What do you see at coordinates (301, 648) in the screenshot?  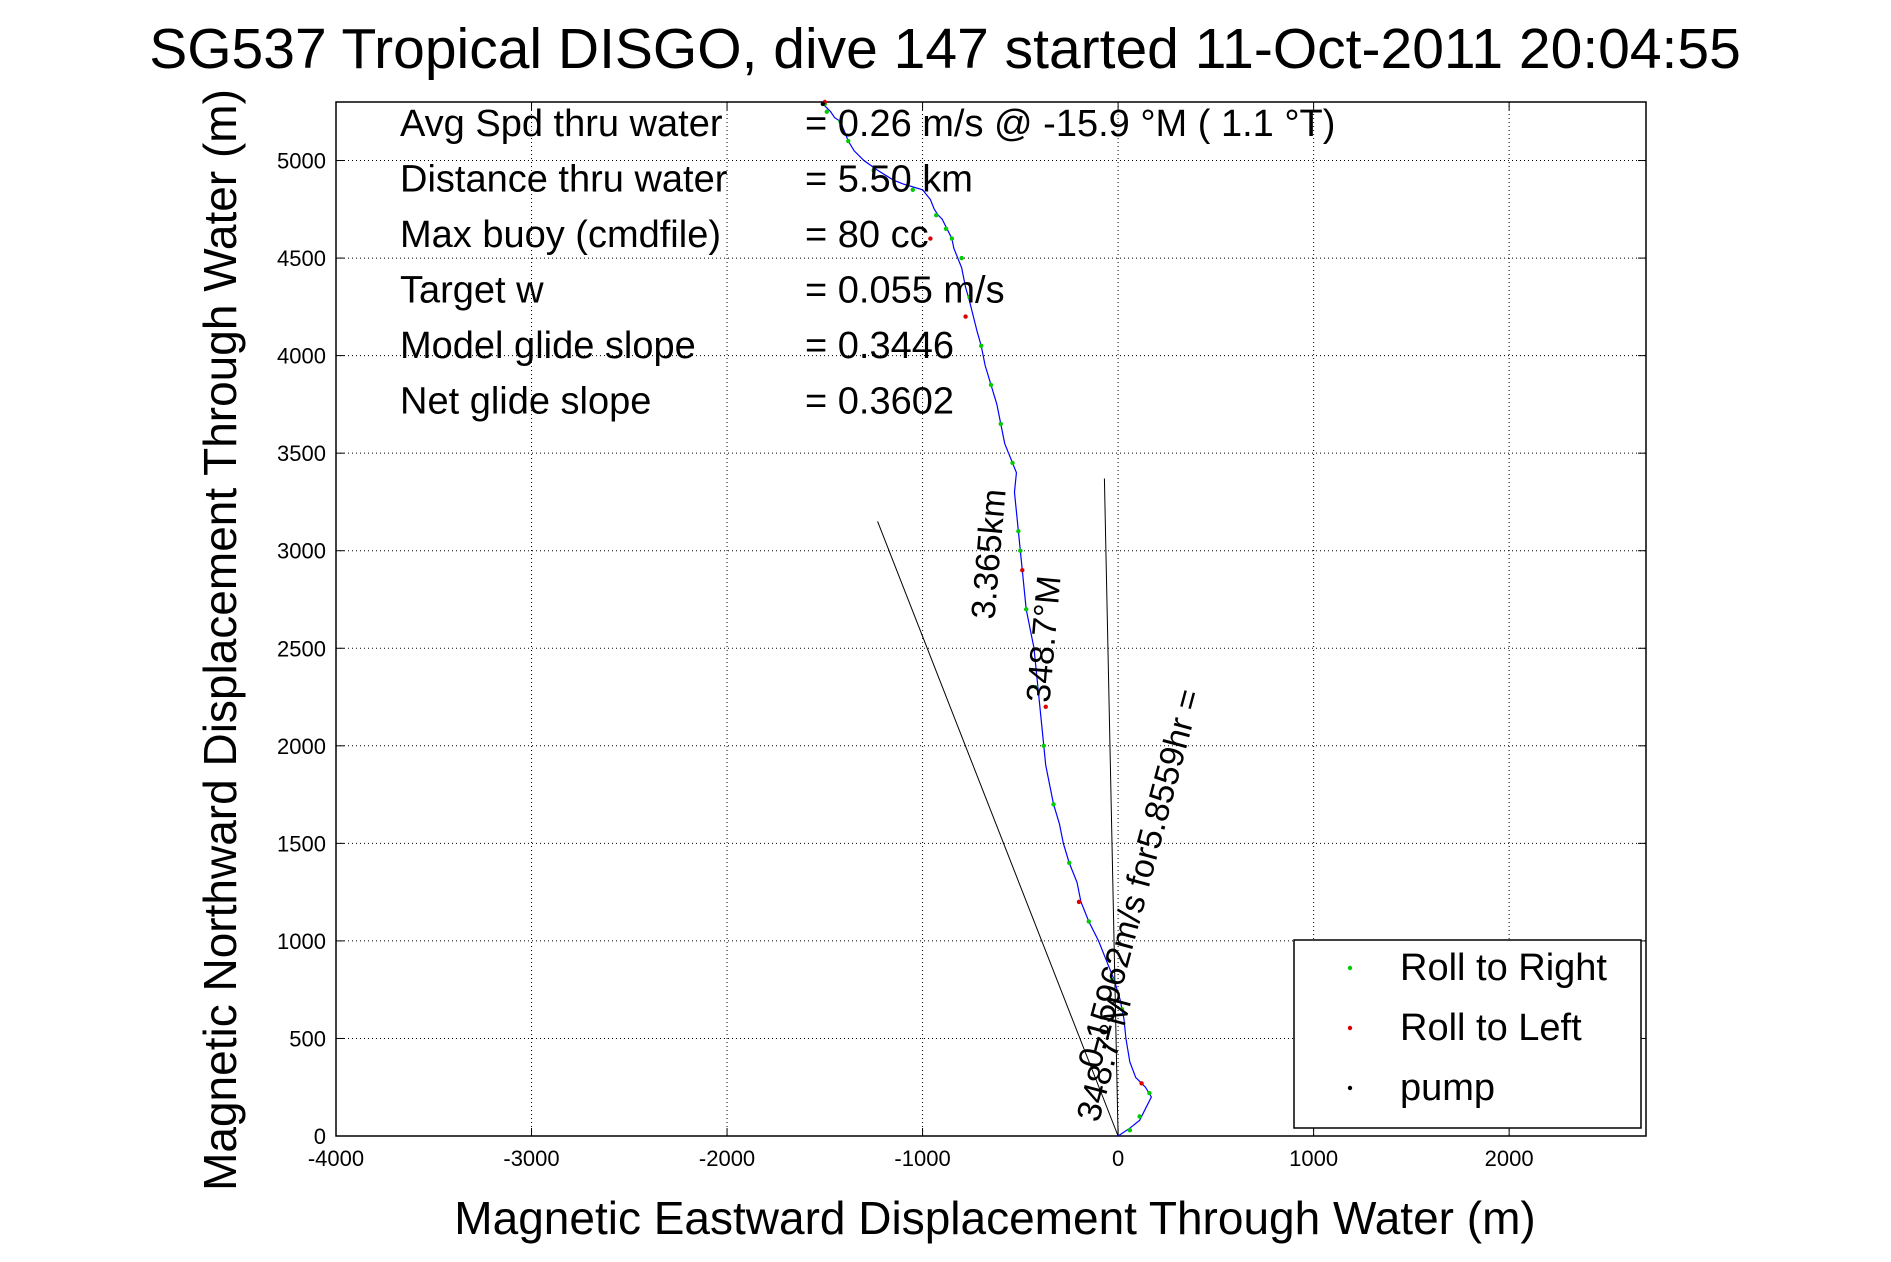 I see `y-tick-label: 2500` at bounding box center [301, 648].